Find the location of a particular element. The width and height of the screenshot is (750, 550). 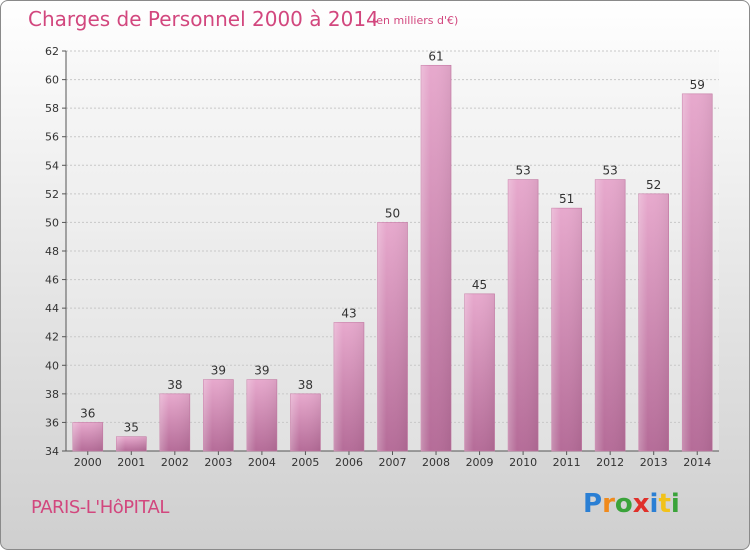

x-tick-label: 2008 is located at coordinates (436, 462).